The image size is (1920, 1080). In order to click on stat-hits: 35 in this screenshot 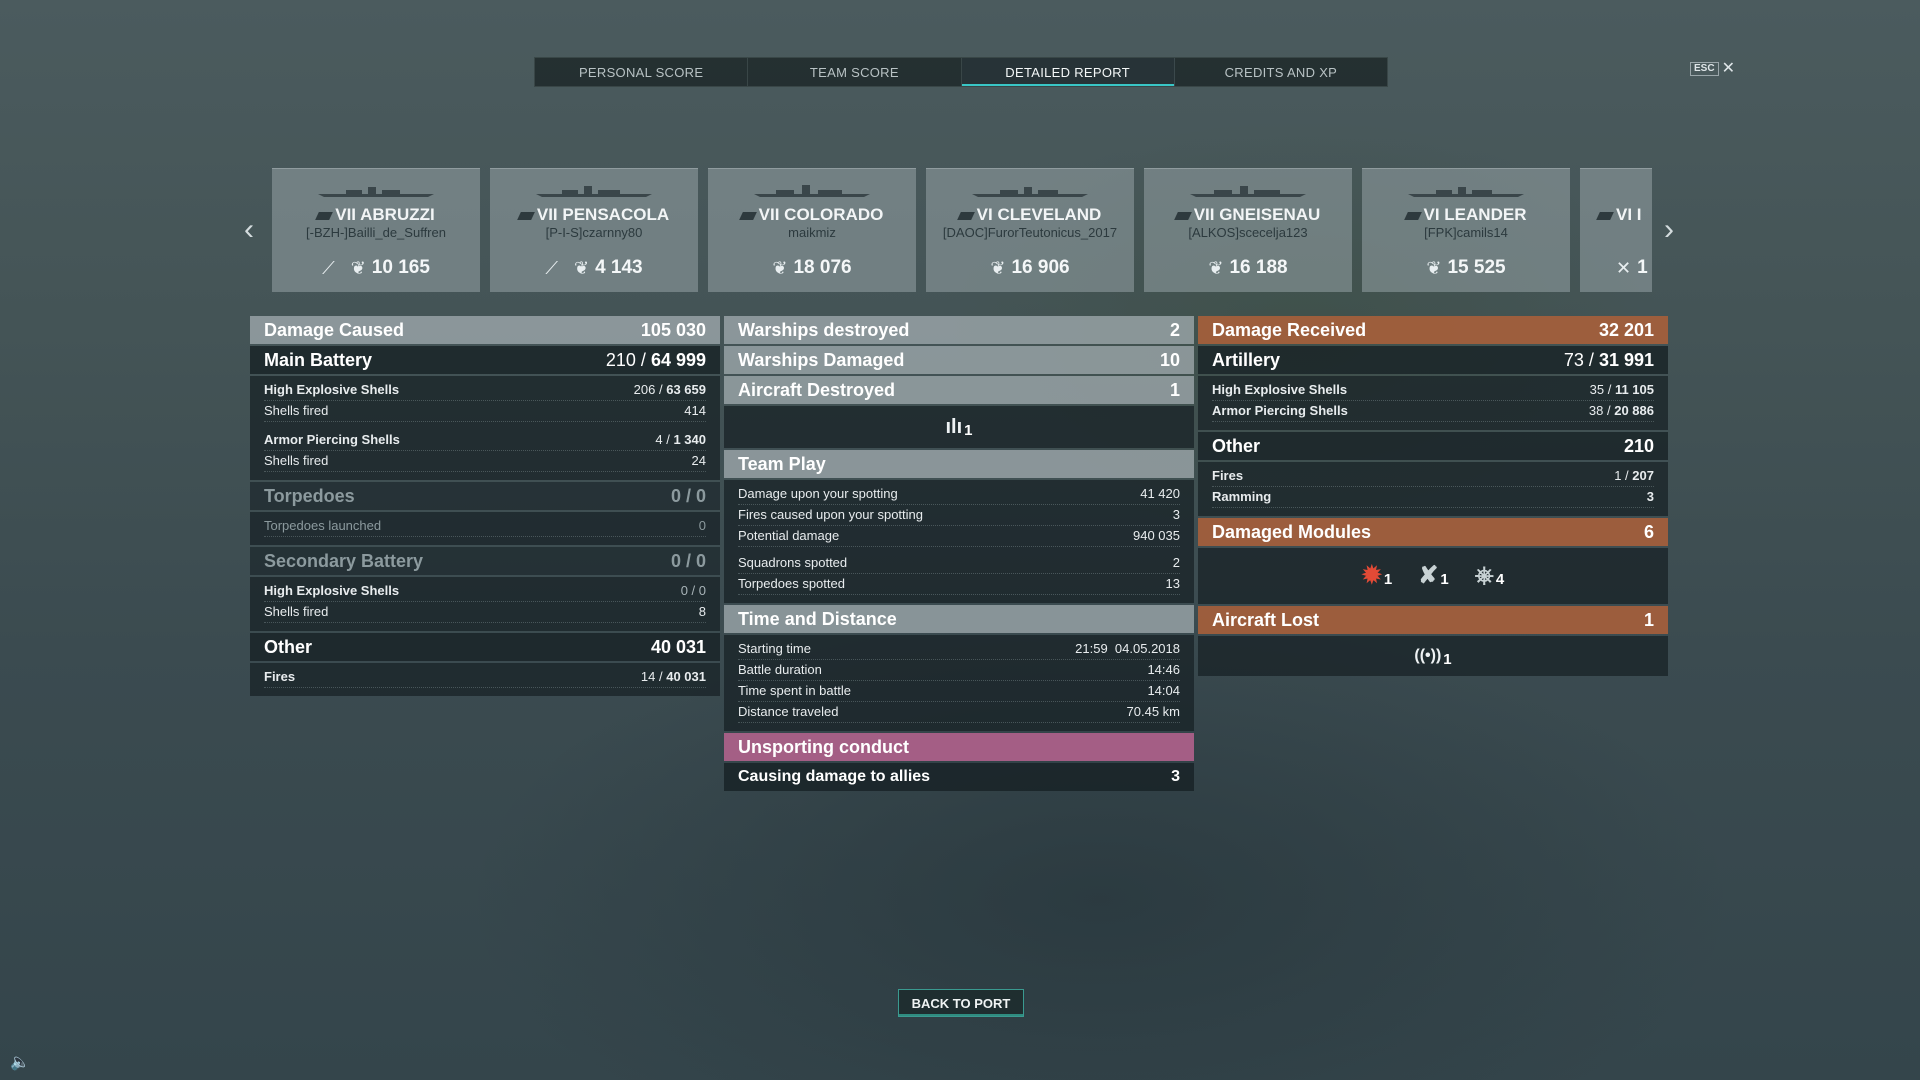, I will do `click(1597, 389)`.